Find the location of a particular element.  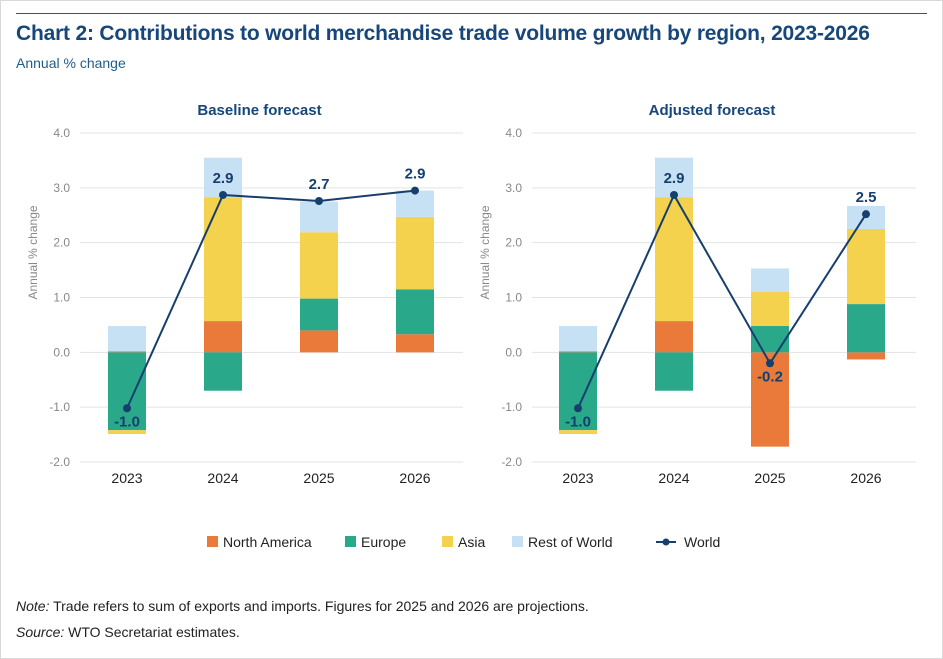

page-subtitle: Annual % change is located at coordinates (71, 63).